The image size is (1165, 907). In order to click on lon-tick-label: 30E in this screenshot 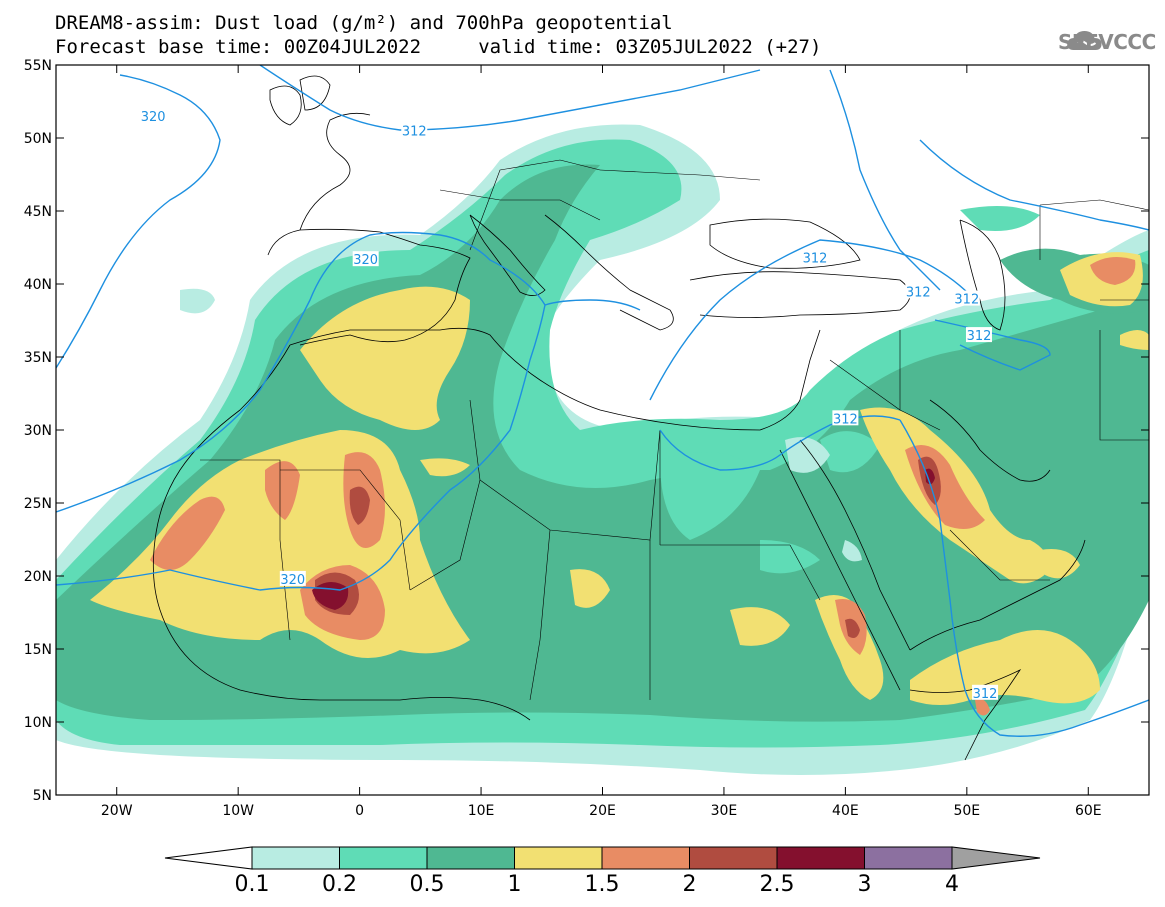, I will do `click(724, 811)`.